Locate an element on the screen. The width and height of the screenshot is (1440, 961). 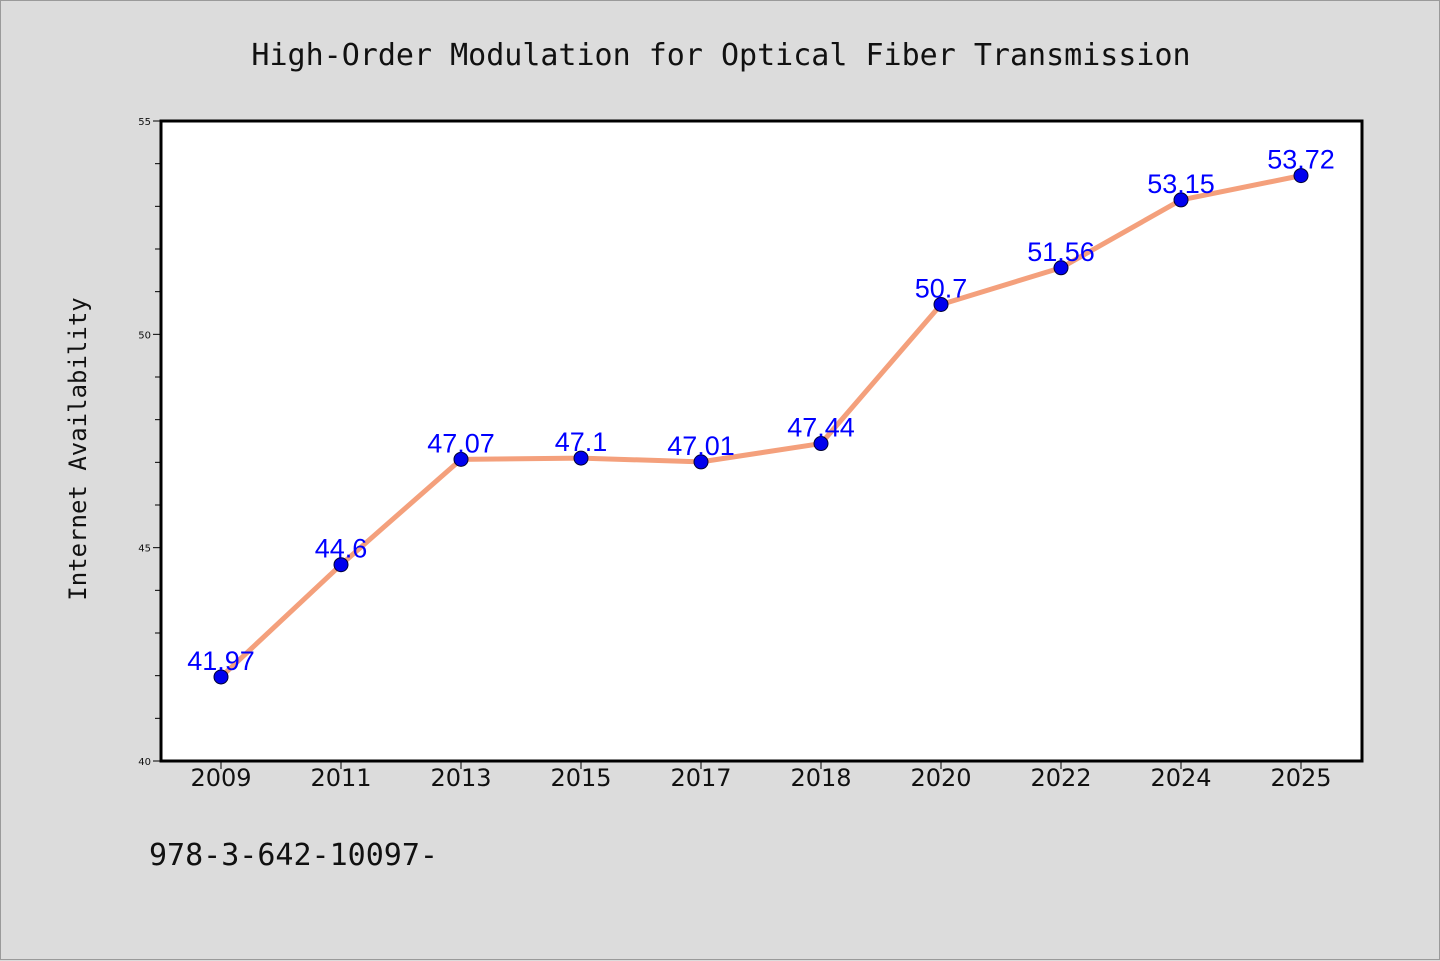
data-point-2013 is located at coordinates (461, 459).